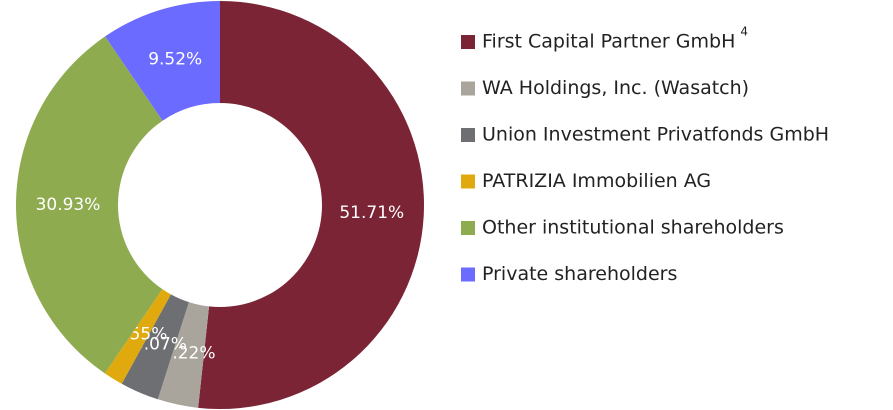 The height and width of the screenshot is (410, 893). Describe the element at coordinates (596, 181) in the screenshot. I see `legend-label: PATRIZIA Immobilien AG` at that location.